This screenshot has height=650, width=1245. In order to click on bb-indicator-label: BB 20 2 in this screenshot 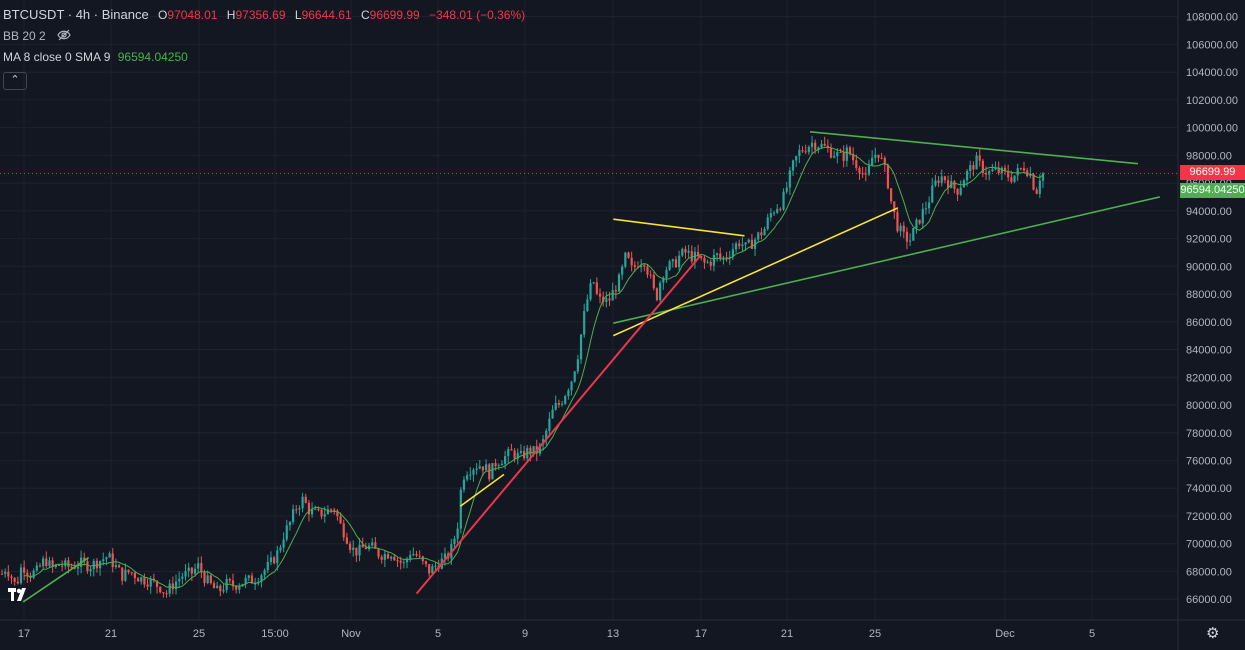, I will do `click(24, 36)`.